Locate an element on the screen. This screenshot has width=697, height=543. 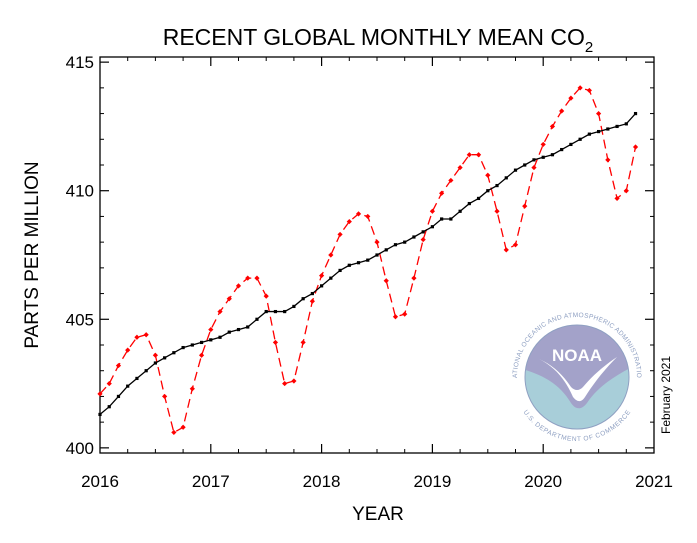
chart-title: RECENT GLOBAL MONTHLY MEAN CO2 is located at coordinates (378, 40).